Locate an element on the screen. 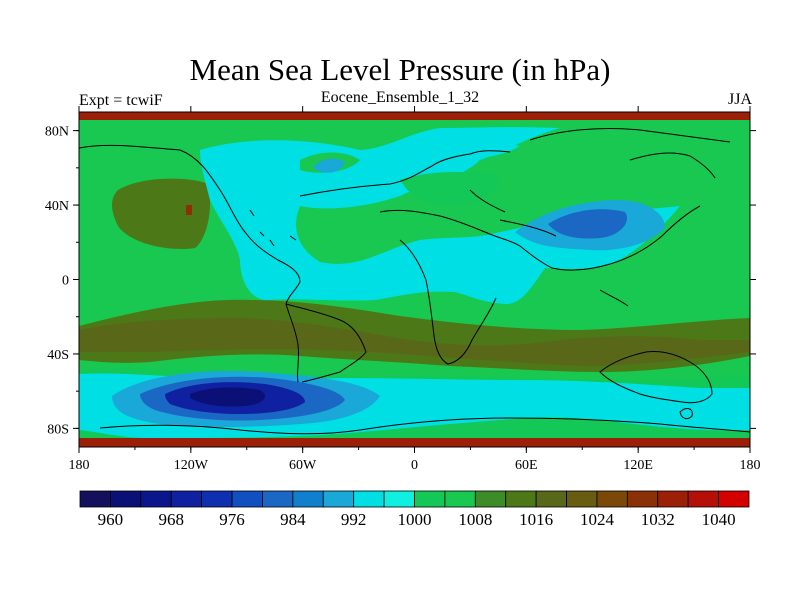 The height and width of the screenshot is (600, 800). lon-tick-label: 120W is located at coordinates (191, 465).